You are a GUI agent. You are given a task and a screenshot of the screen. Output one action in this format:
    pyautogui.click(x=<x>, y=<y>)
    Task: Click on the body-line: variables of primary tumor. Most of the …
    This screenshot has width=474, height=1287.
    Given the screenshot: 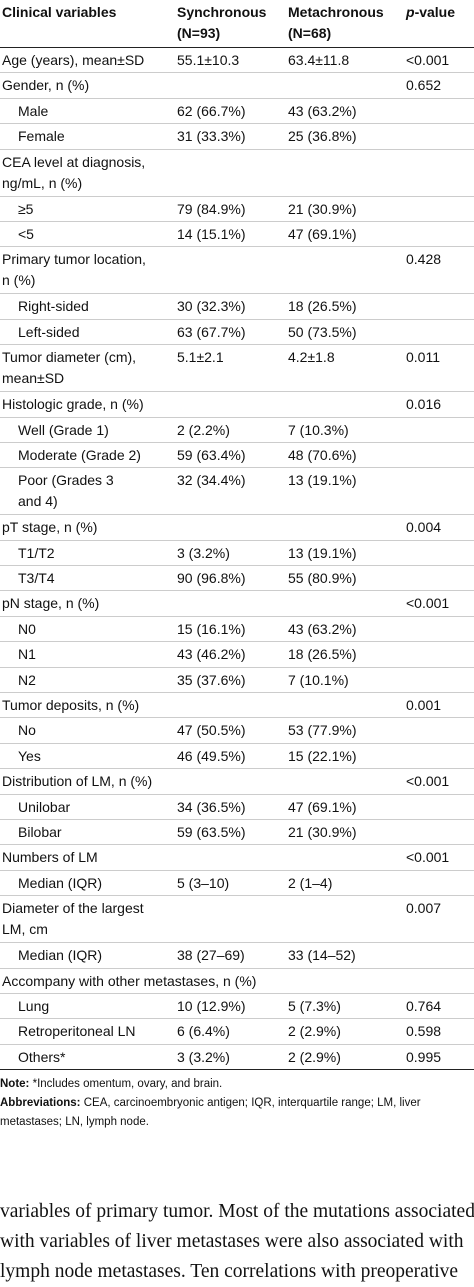 What is the action you would take?
    pyautogui.click(x=237, y=1211)
    